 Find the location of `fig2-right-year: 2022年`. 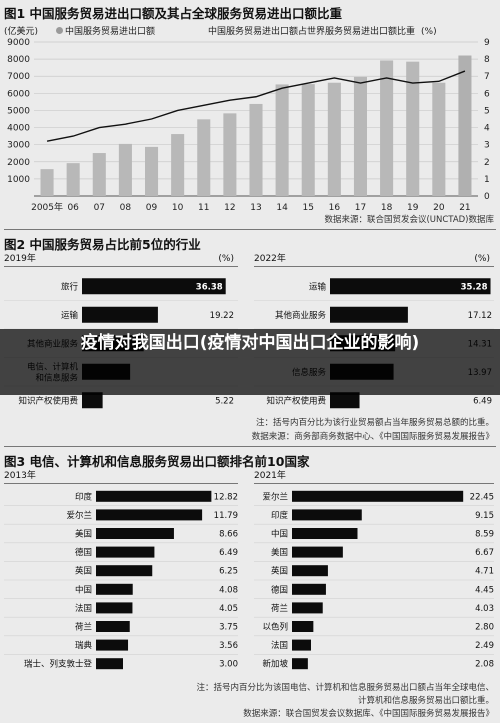

fig2-right-year: 2022年 is located at coordinates (270, 259).